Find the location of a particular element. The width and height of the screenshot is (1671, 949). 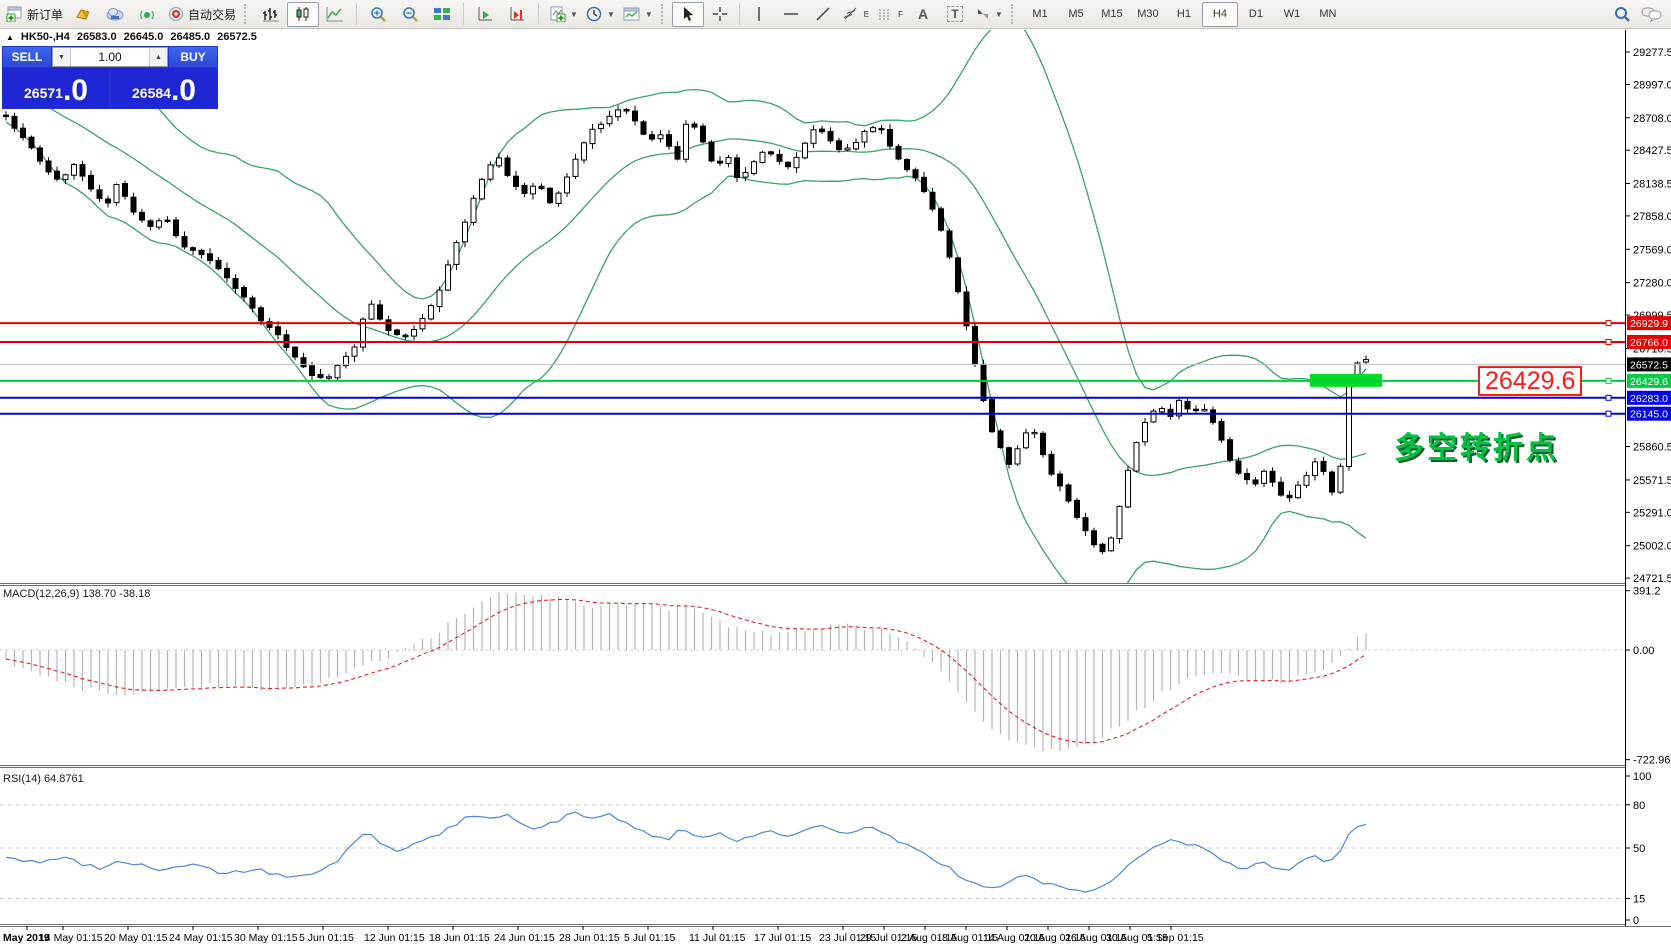

line-chart-icon is located at coordinates (335, 14).